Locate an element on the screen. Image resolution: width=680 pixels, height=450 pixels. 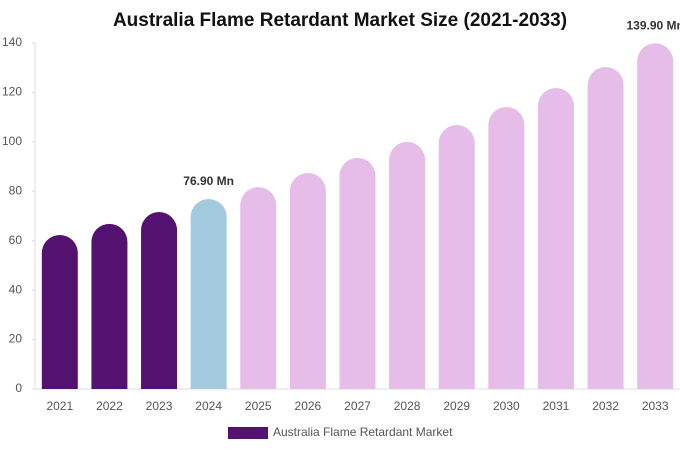
x-tick-label: 2026 is located at coordinates (308, 406).